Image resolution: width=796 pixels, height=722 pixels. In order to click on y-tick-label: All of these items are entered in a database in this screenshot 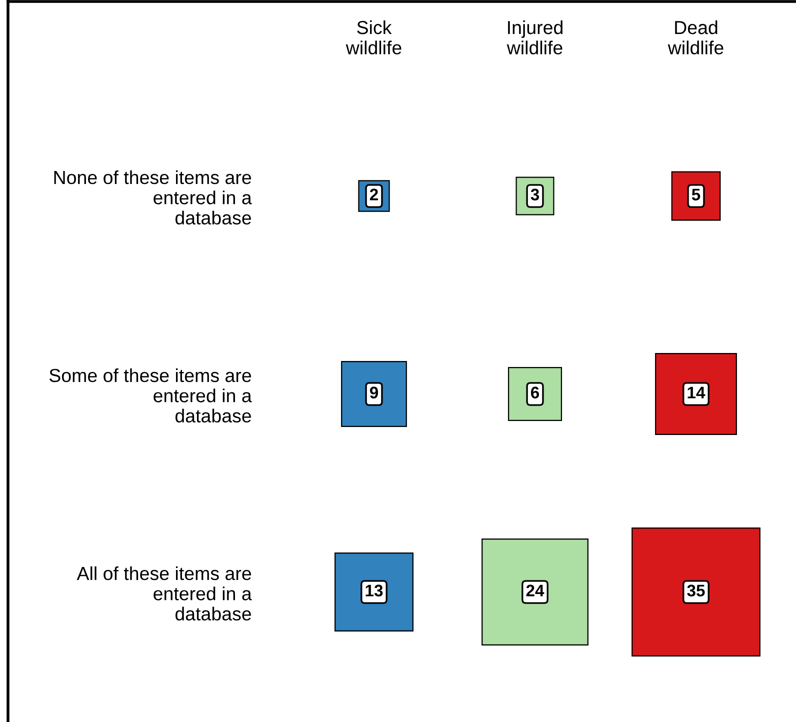, I will do `click(164, 593)`.